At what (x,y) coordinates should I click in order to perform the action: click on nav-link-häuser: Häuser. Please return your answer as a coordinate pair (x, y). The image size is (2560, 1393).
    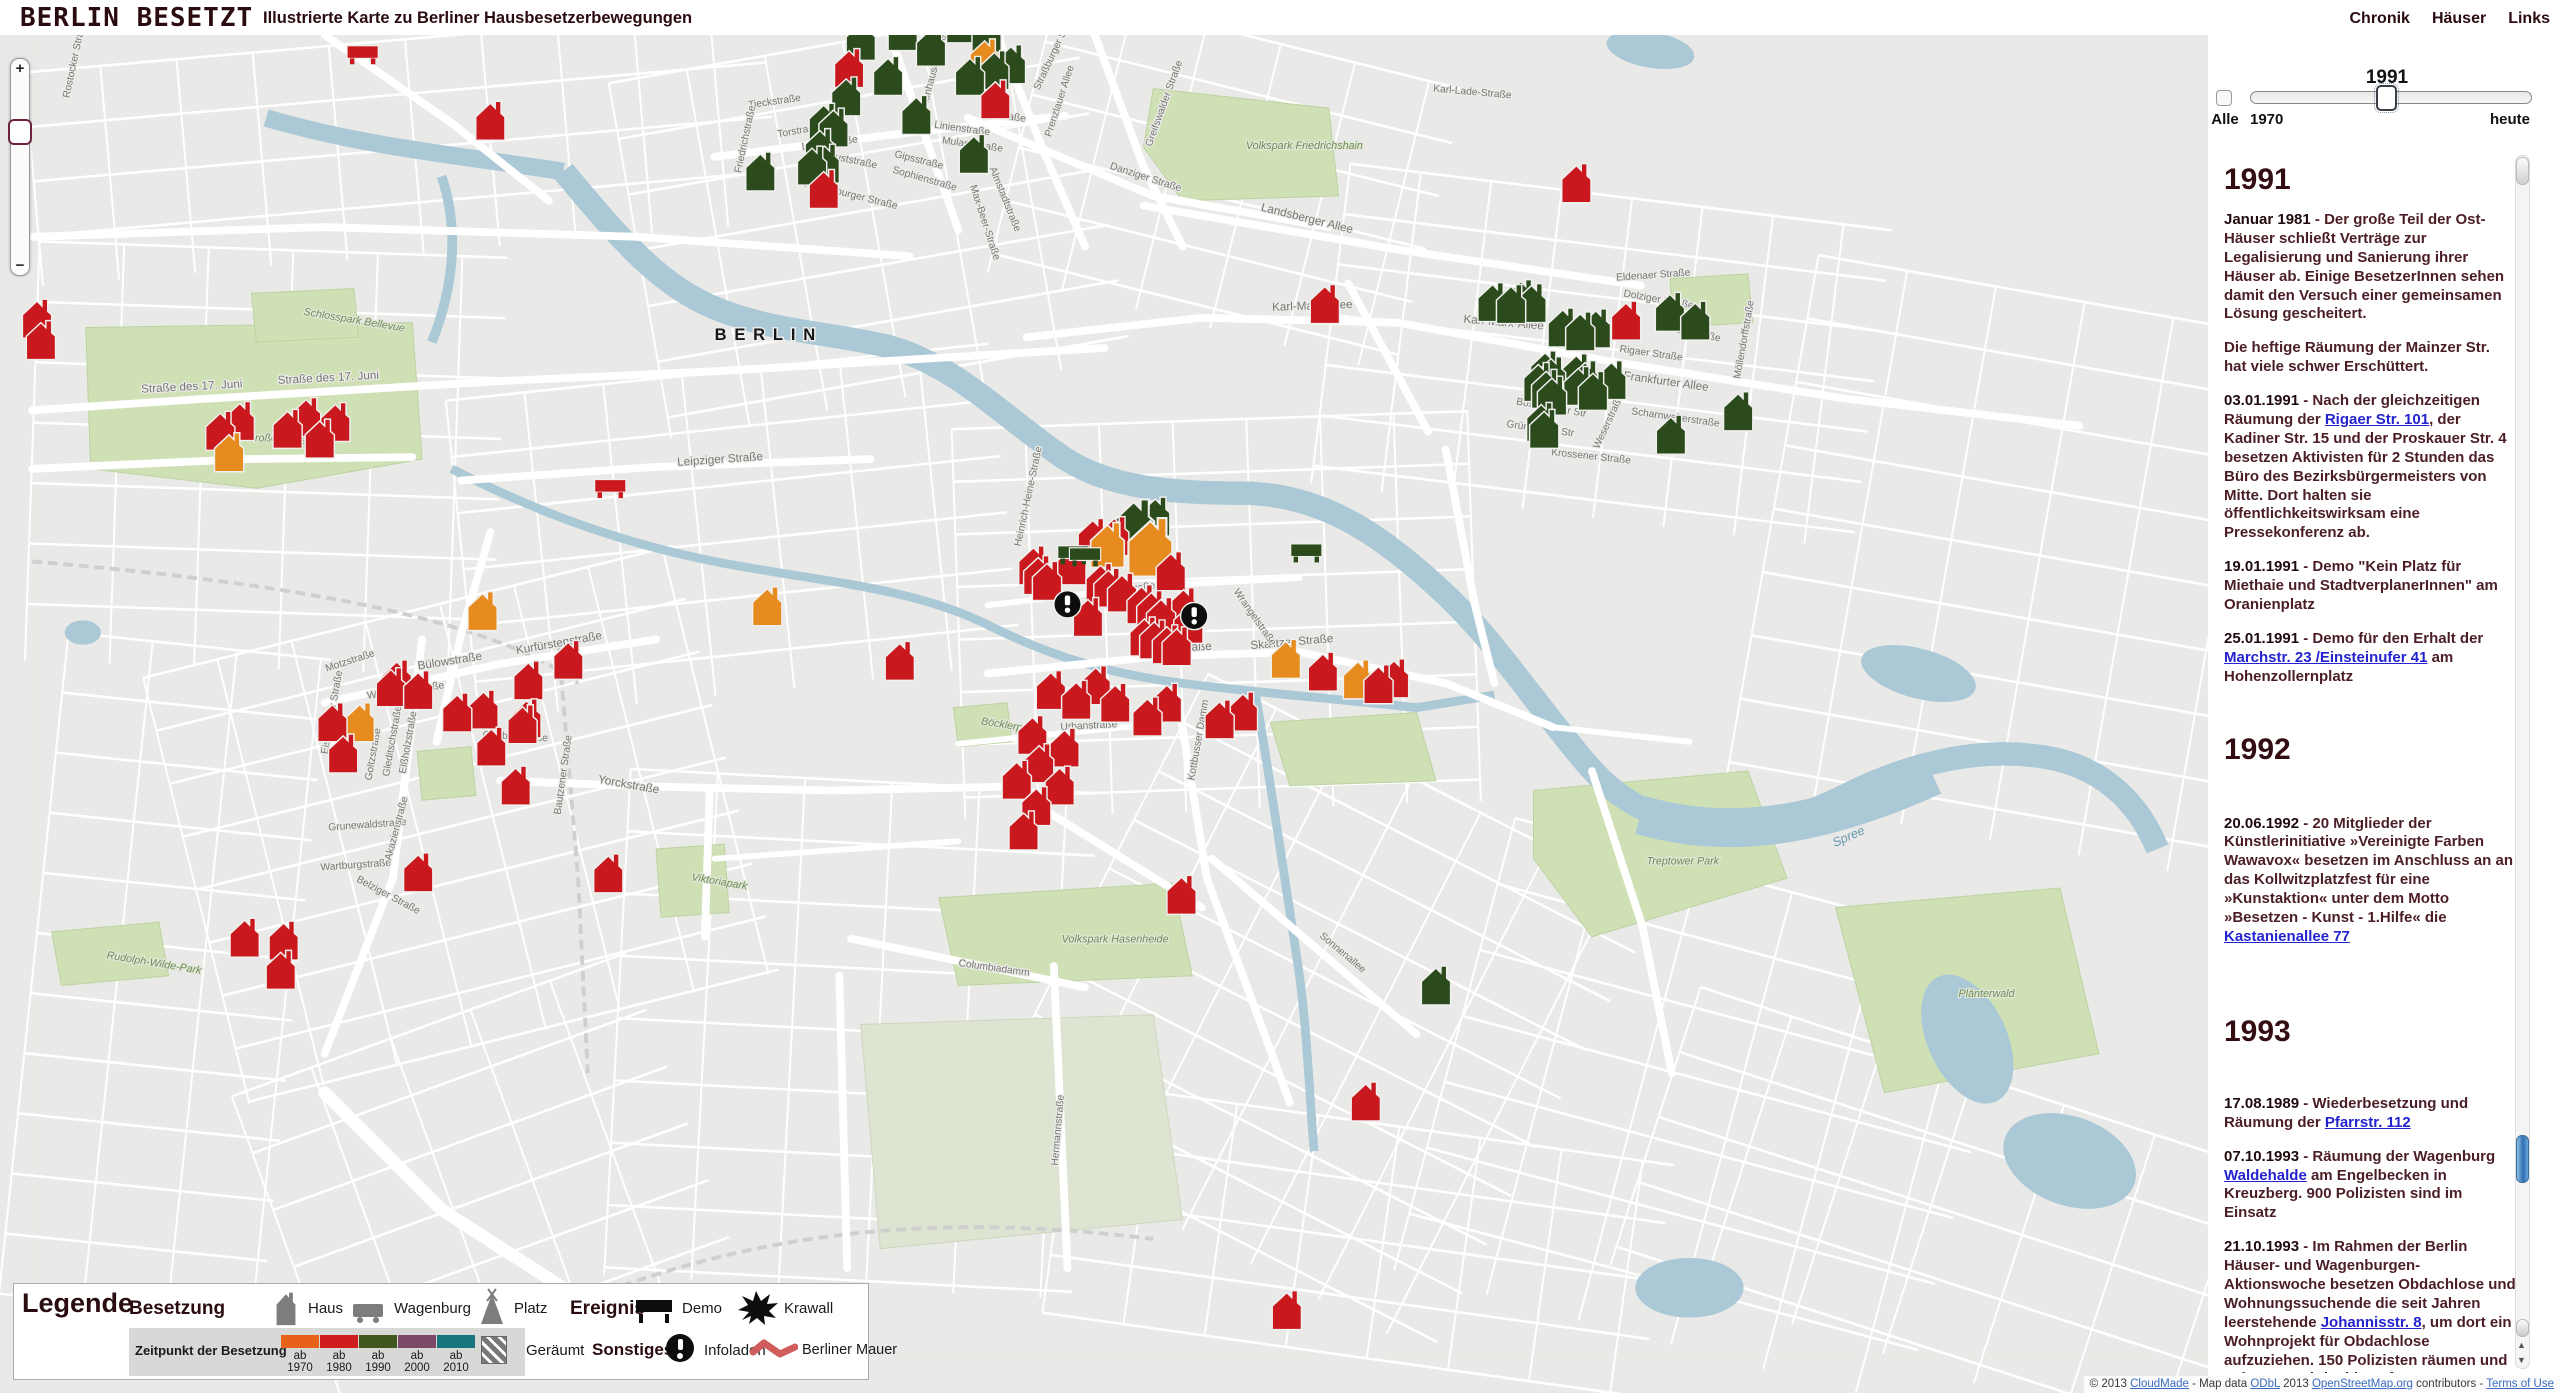
    Looking at the image, I should click on (2459, 18).